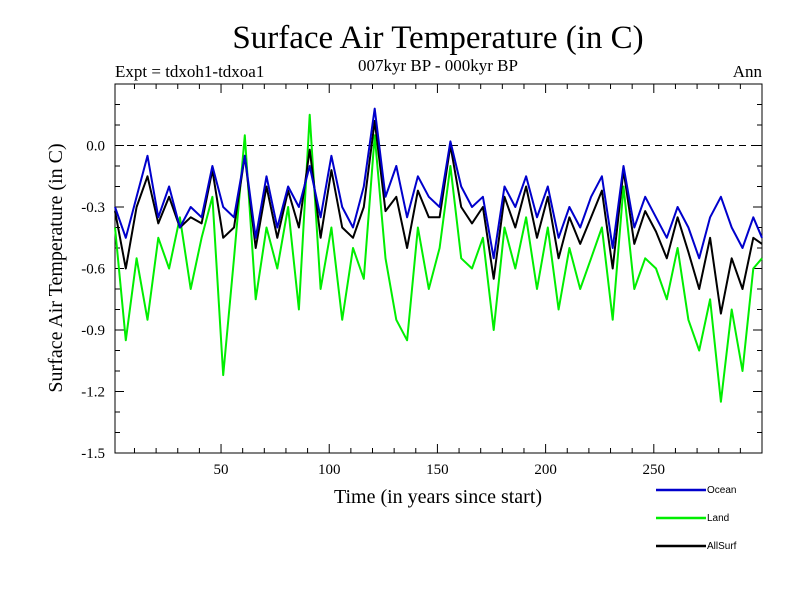 This screenshot has height=600, width=800. I want to click on legend-label-allsurf: AllSurf, so click(722, 546).